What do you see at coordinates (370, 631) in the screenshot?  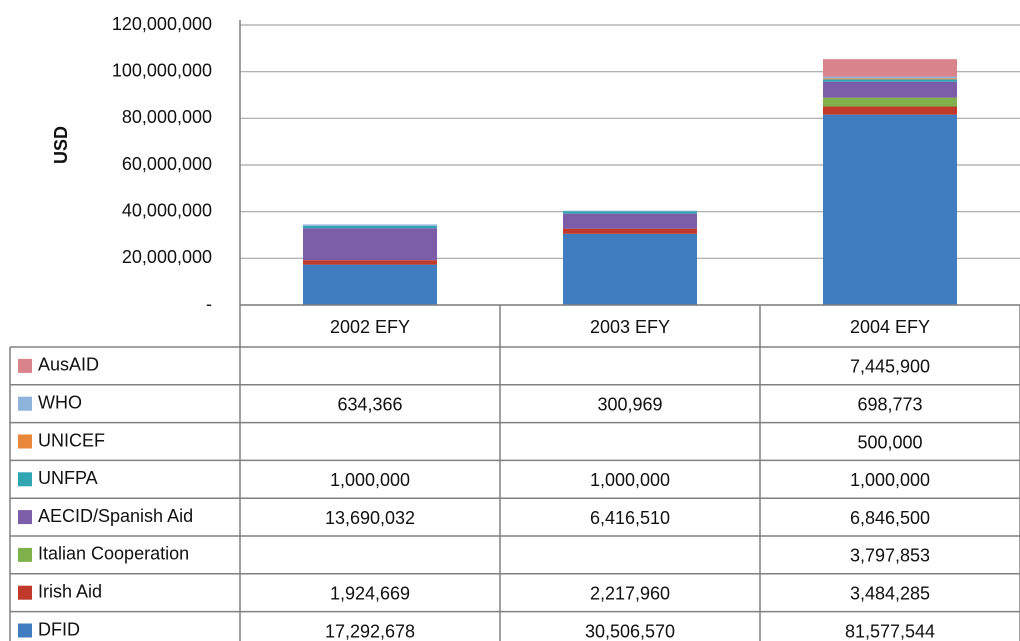 I see `table-value: 17,292,678` at bounding box center [370, 631].